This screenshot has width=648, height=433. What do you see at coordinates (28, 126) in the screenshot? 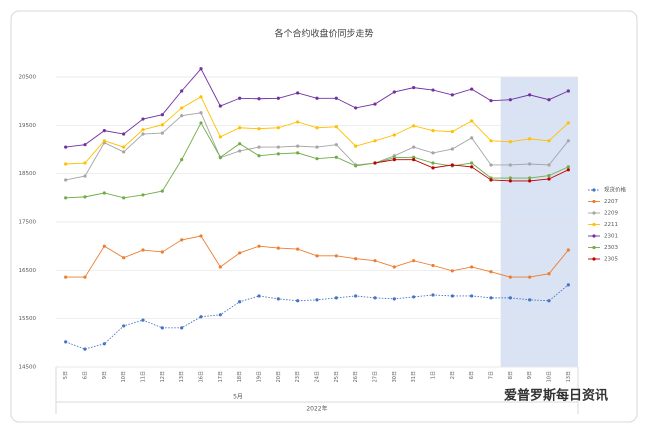
I see `y-tick-label: 19500` at bounding box center [28, 126].